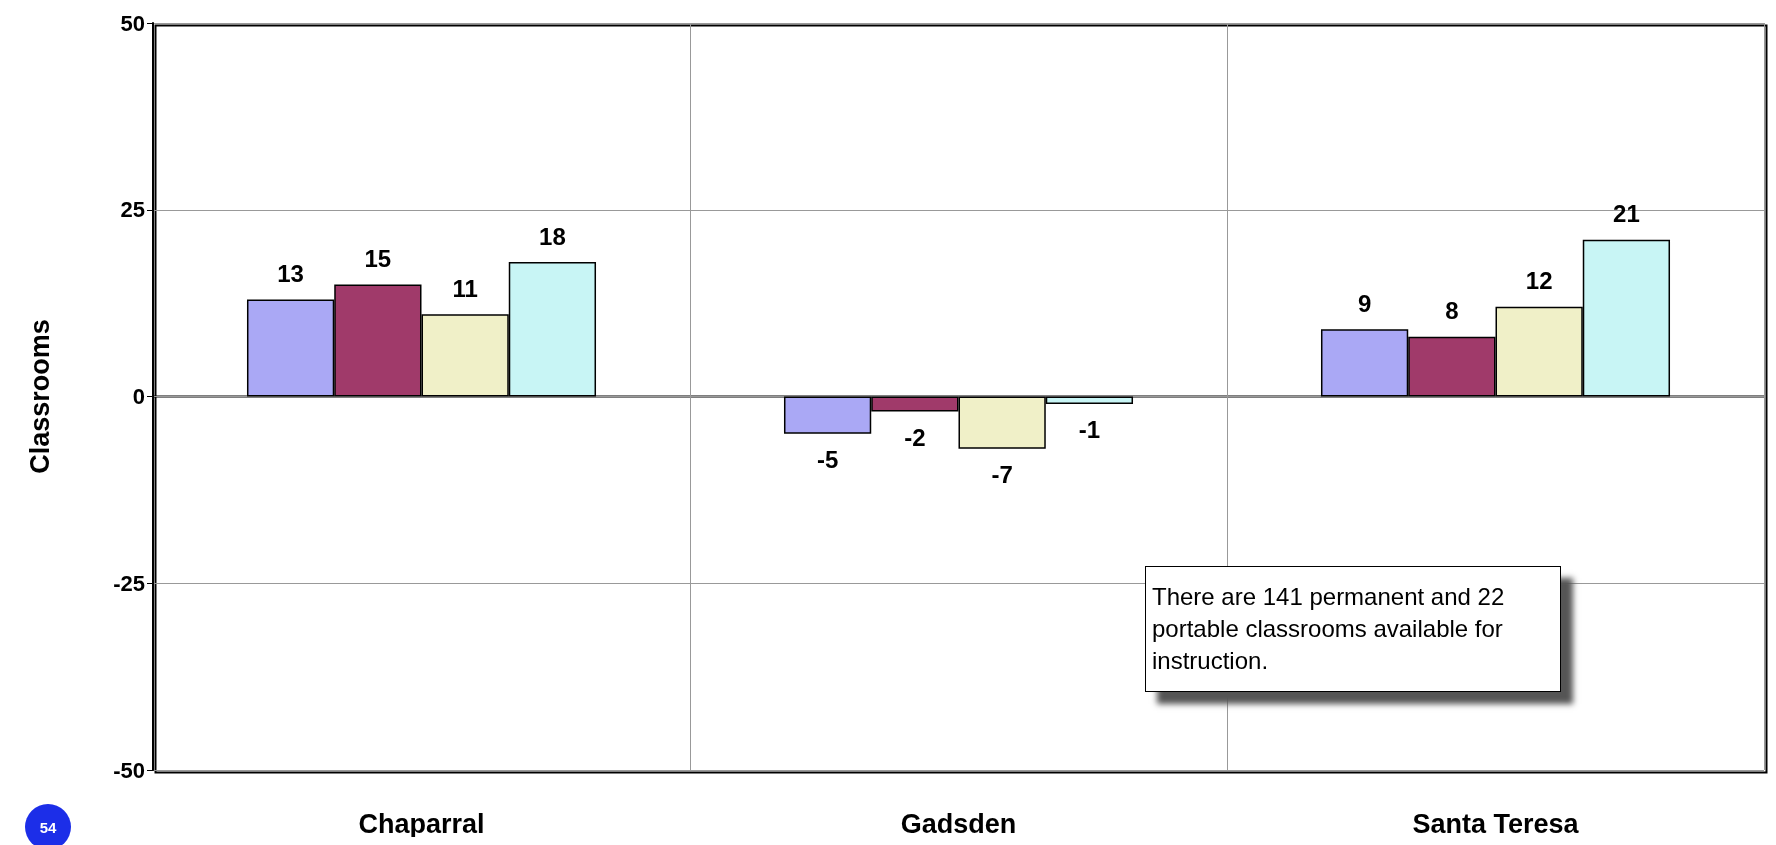 This screenshot has width=1776, height=845. What do you see at coordinates (1452, 311) in the screenshot?
I see `data-label: 8` at bounding box center [1452, 311].